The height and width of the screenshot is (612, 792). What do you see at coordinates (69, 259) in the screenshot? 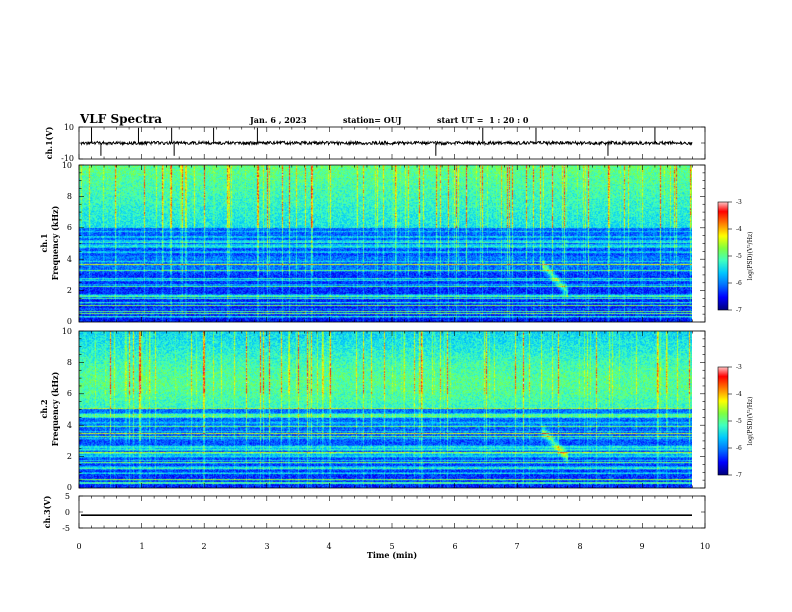
I see `ch1-freq-tick-4: 4` at bounding box center [69, 259].